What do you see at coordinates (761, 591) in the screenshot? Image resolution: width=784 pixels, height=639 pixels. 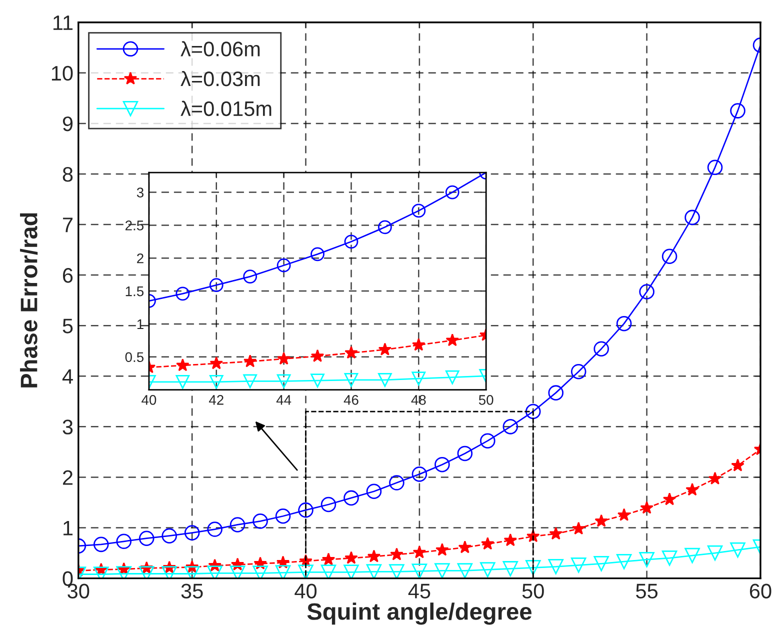 I see `x-tick-label: 60` at bounding box center [761, 591].